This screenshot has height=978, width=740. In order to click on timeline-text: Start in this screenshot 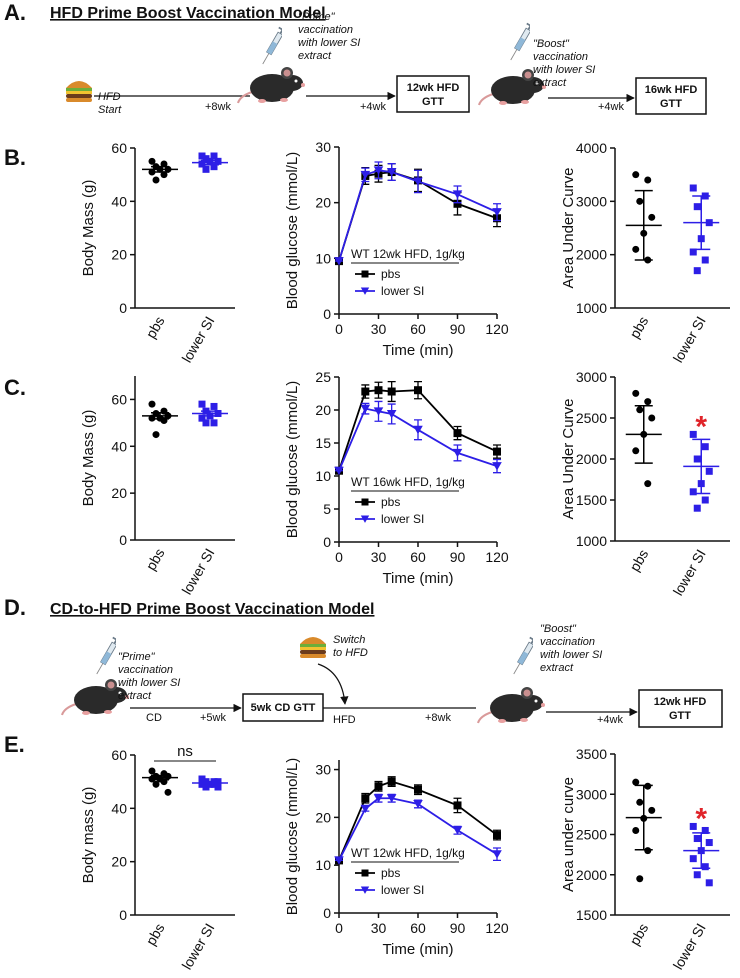, I will do `click(110, 110)`.